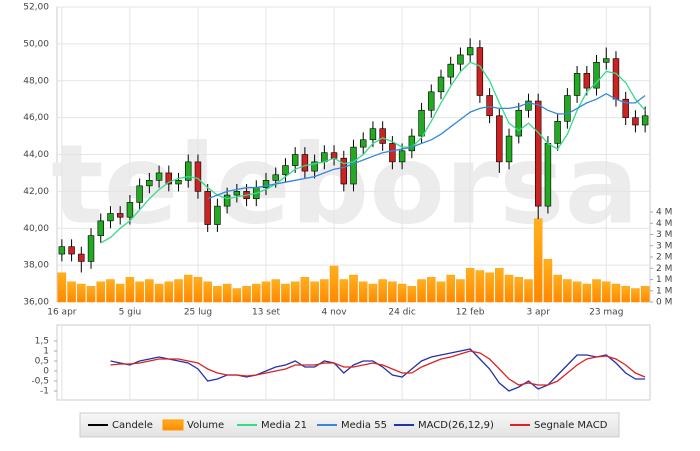  What do you see at coordinates (571, 425) in the screenshot?
I see `legend-label: Segnale MACD` at bounding box center [571, 425].